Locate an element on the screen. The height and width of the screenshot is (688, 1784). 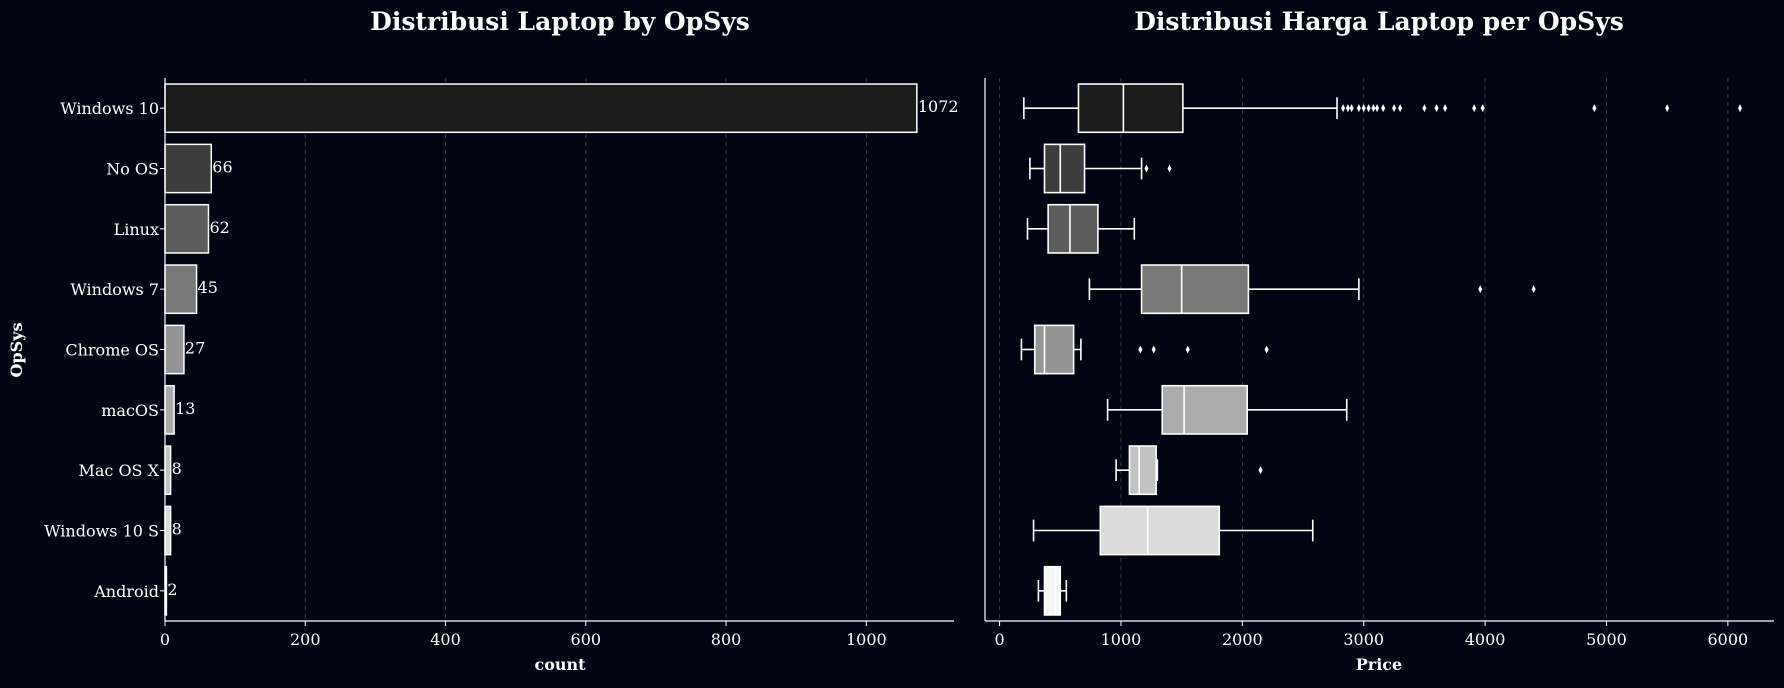
bar-x-tick-label: 800 is located at coordinates (726, 639).